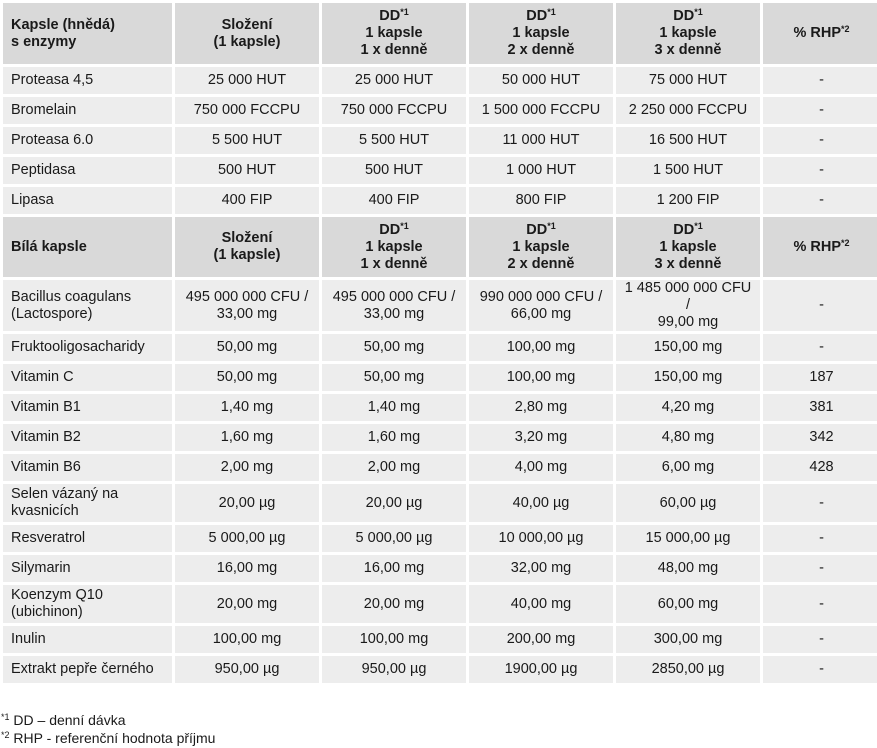 This screenshot has height=748, width=877. I want to click on ingredient-name: Inulin, so click(87, 639).